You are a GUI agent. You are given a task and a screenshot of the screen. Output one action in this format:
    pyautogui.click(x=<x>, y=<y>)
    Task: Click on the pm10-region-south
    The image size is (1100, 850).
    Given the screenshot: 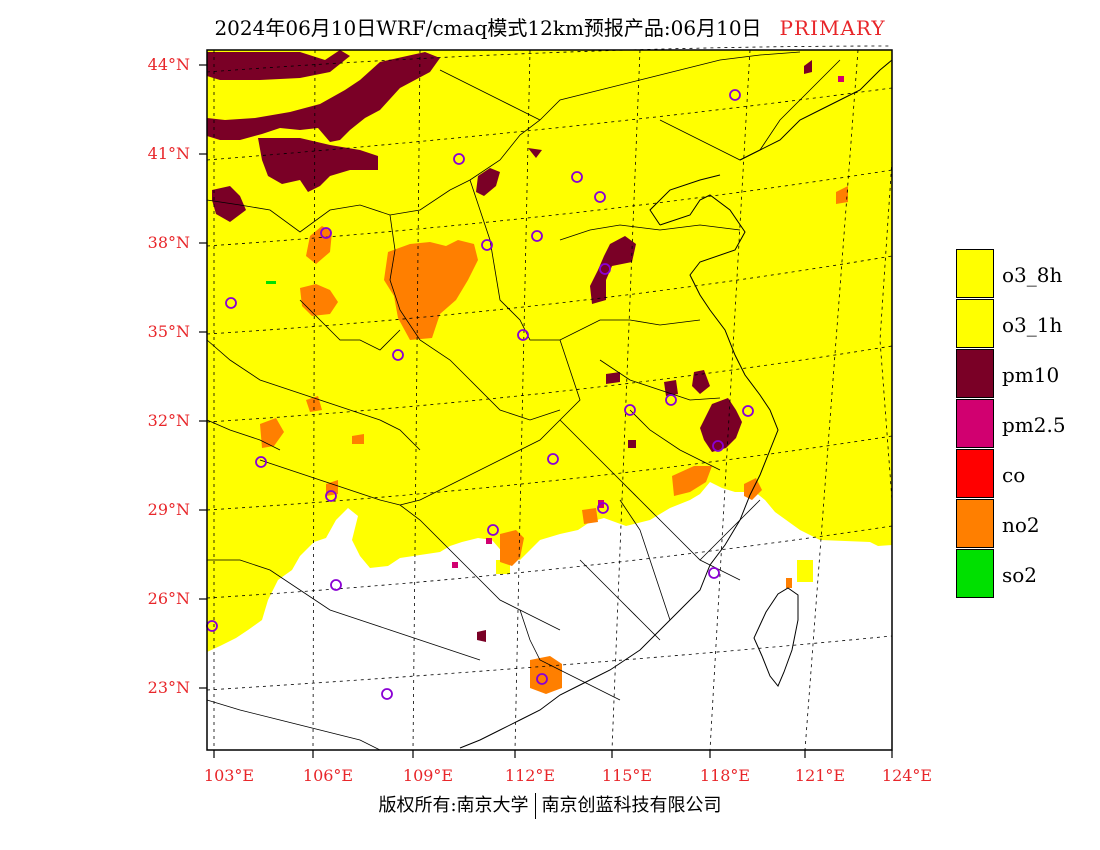 What is the action you would take?
    pyautogui.click(x=481, y=636)
    